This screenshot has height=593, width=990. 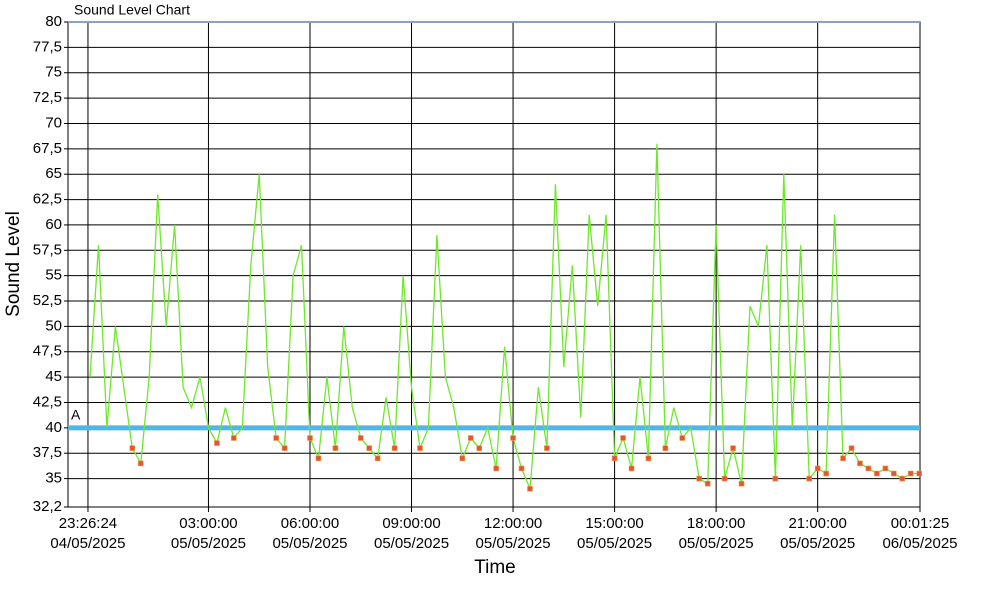 I want to click on y-tick-label: 37,5, so click(x=47, y=452).